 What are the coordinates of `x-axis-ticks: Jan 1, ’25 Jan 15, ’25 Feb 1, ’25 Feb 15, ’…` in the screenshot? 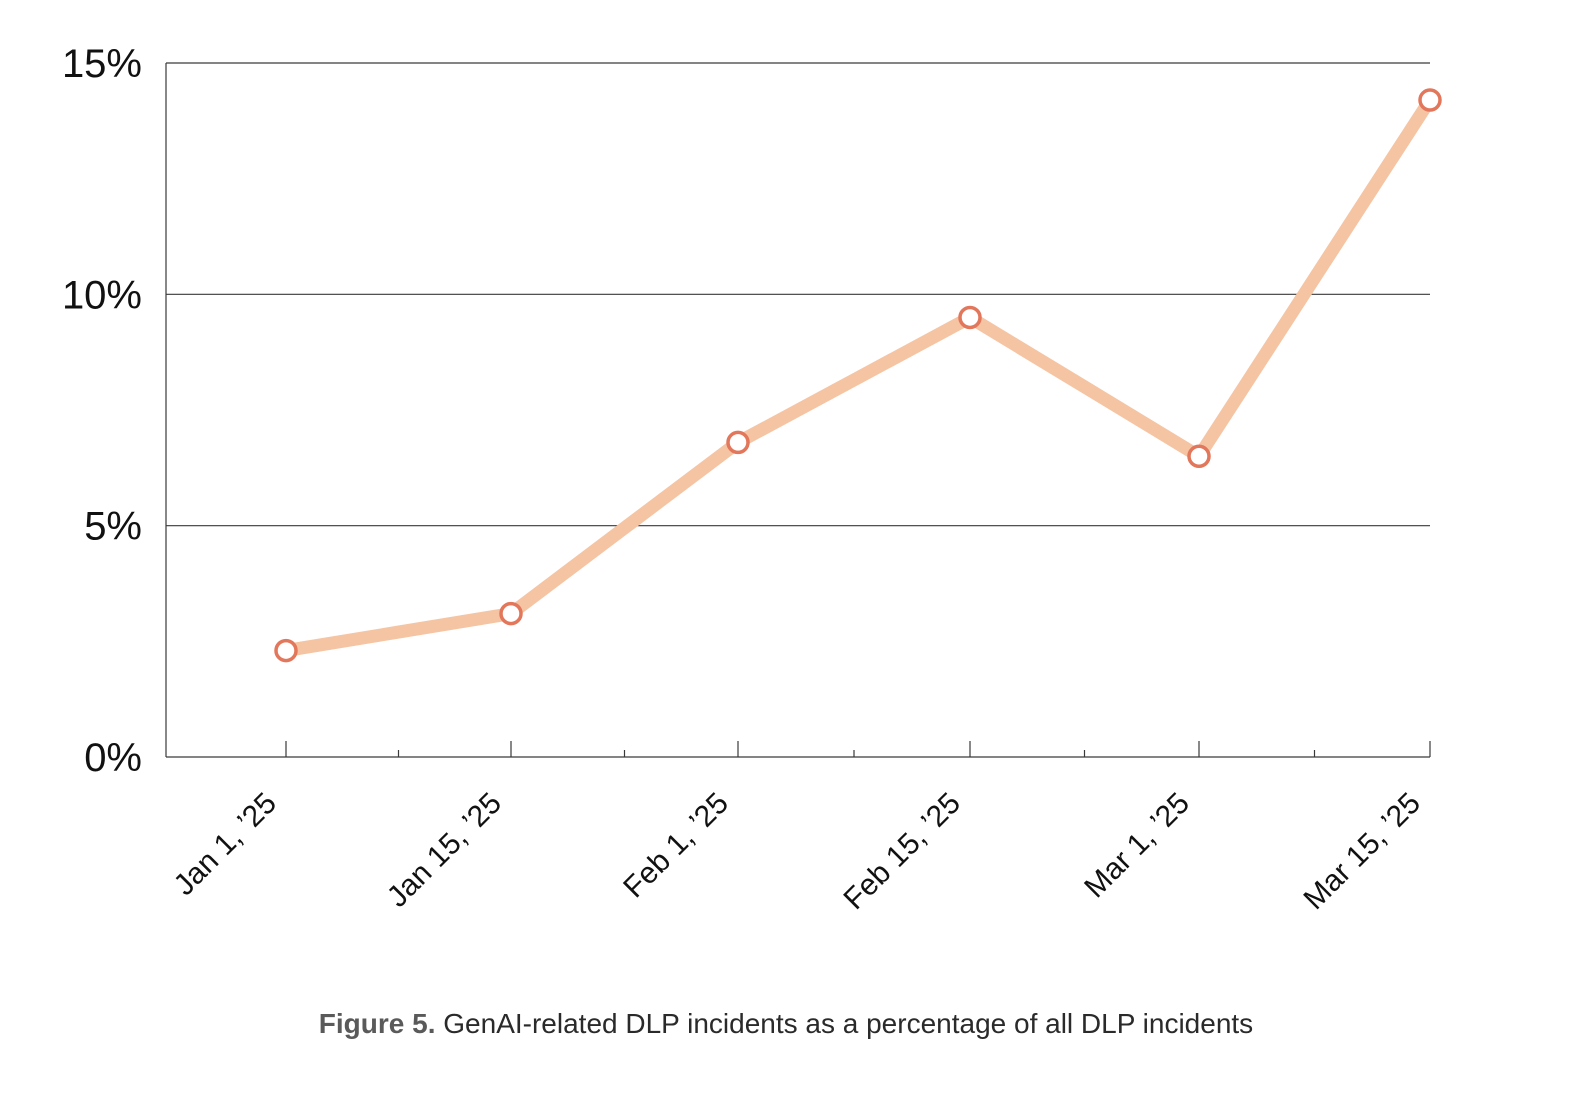 It's located at (797, 851).